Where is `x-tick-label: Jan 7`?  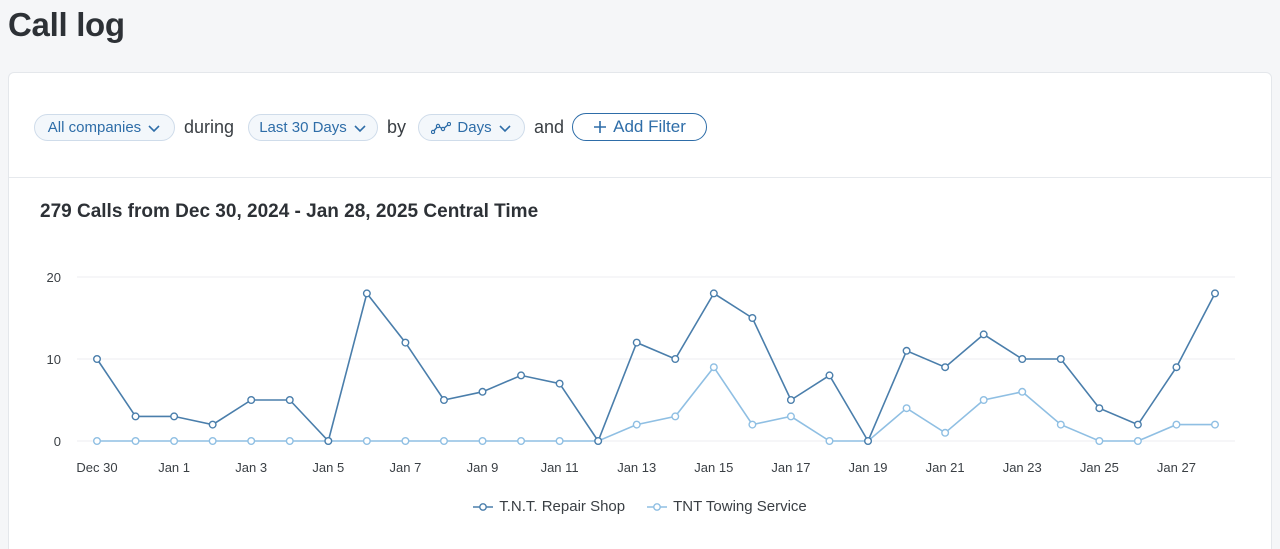 x-tick-label: Jan 7 is located at coordinates (406, 467).